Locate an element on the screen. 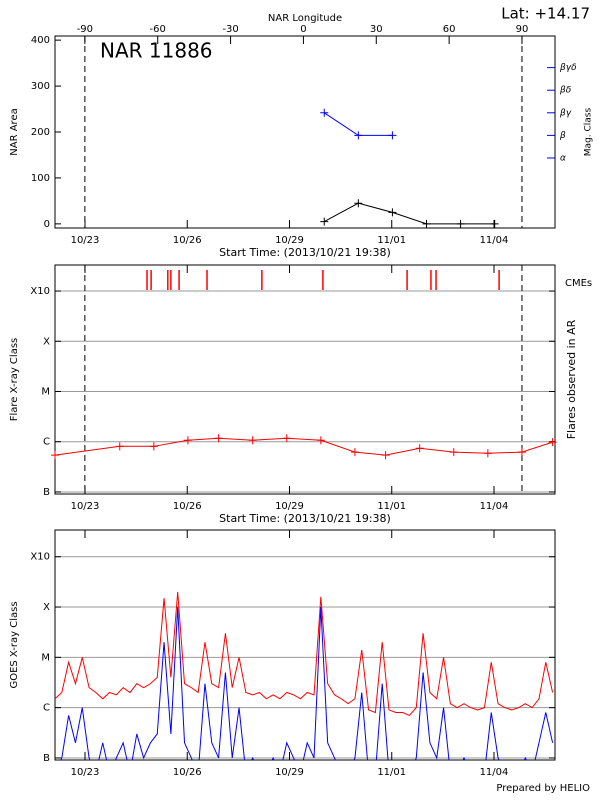 The image size is (600, 800). x2-tick-label: -30 is located at coordinates (230, 29).